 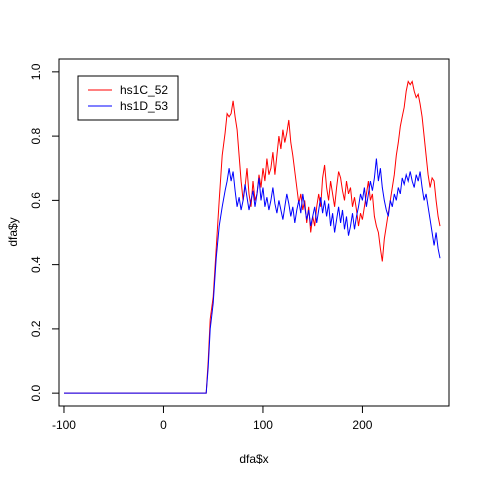 What do you see at coordinates (144, 106) in the screenshot?
I see `legend-label-hs1d-53: hs1D_53` at bounding box center [144, 106].